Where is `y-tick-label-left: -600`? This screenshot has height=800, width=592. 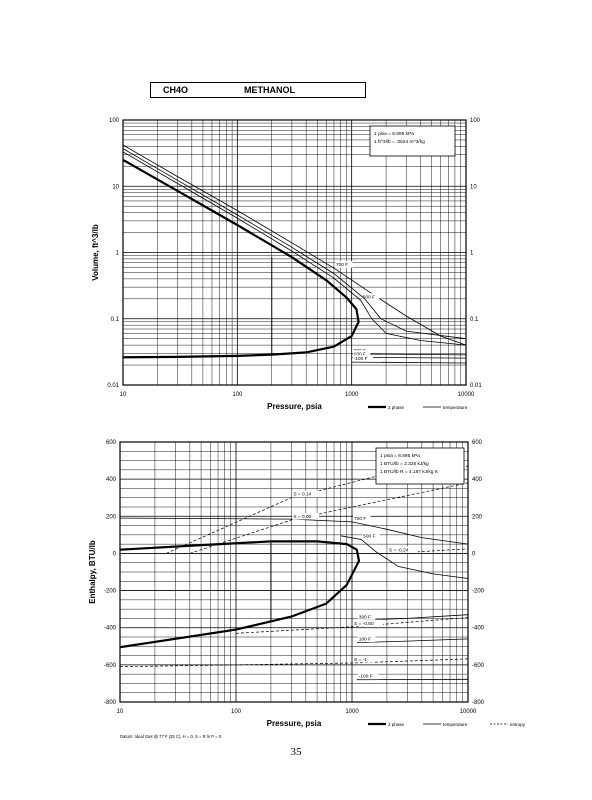 y-tick-label-left: -600 is located at coordinates (110, 666).